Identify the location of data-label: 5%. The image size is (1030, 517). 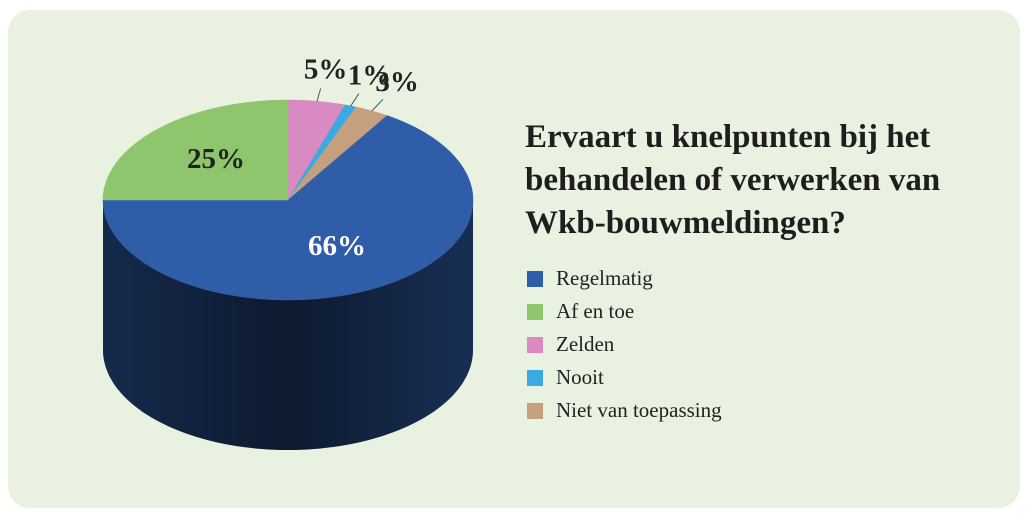
(326, 69).